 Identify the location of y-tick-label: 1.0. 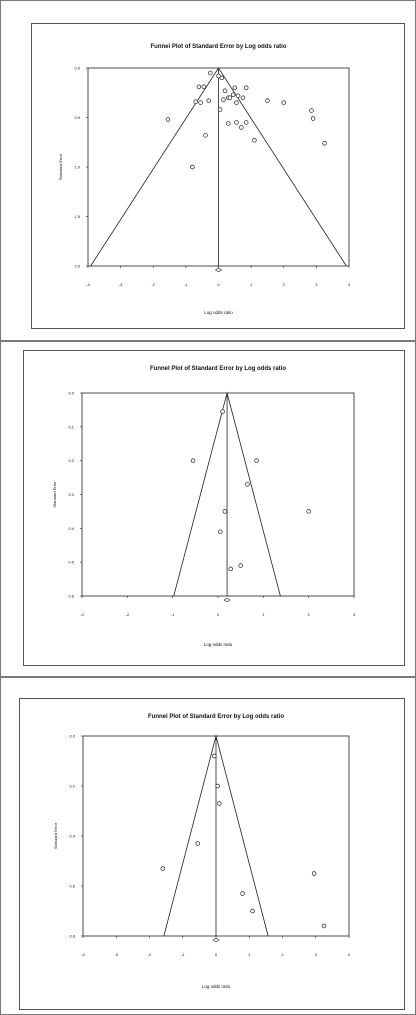
(77, 167).